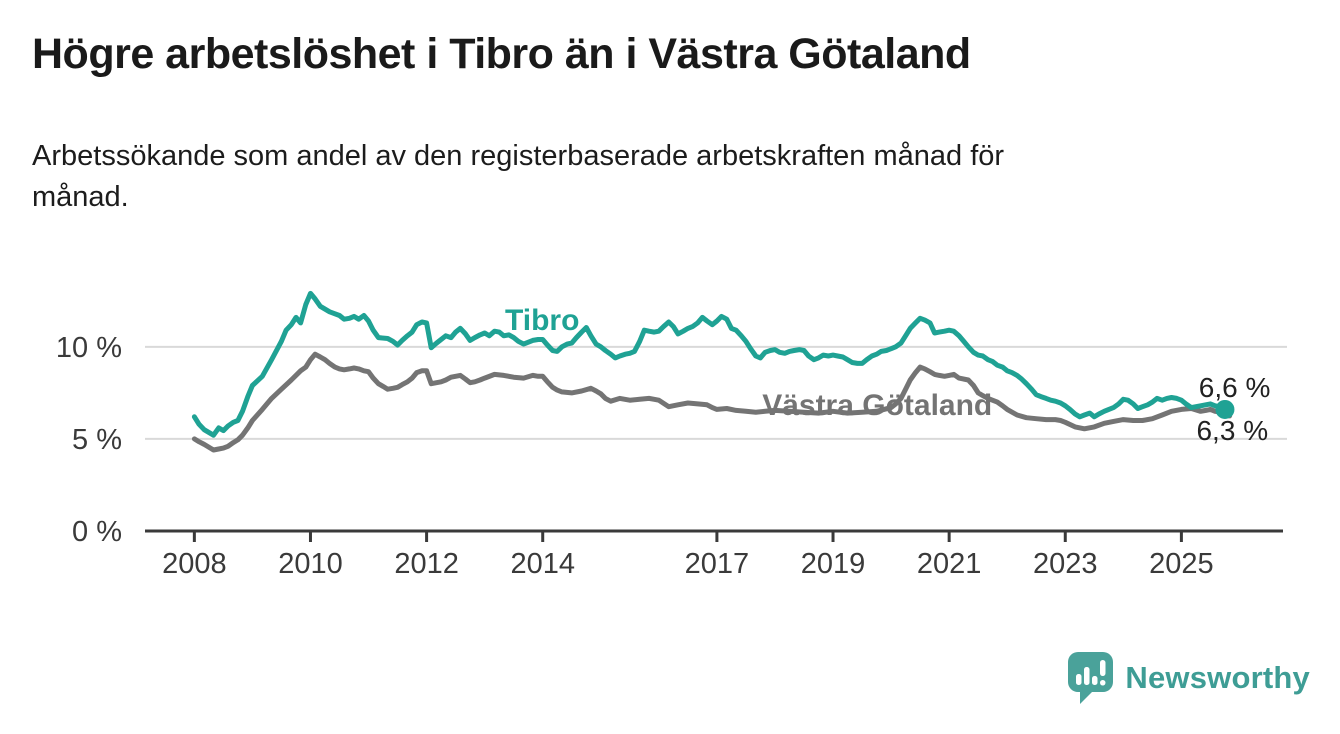 This screenshot has height=734, width=1340. I want to click on y-tick-label: 0 %, so click(97, 532).